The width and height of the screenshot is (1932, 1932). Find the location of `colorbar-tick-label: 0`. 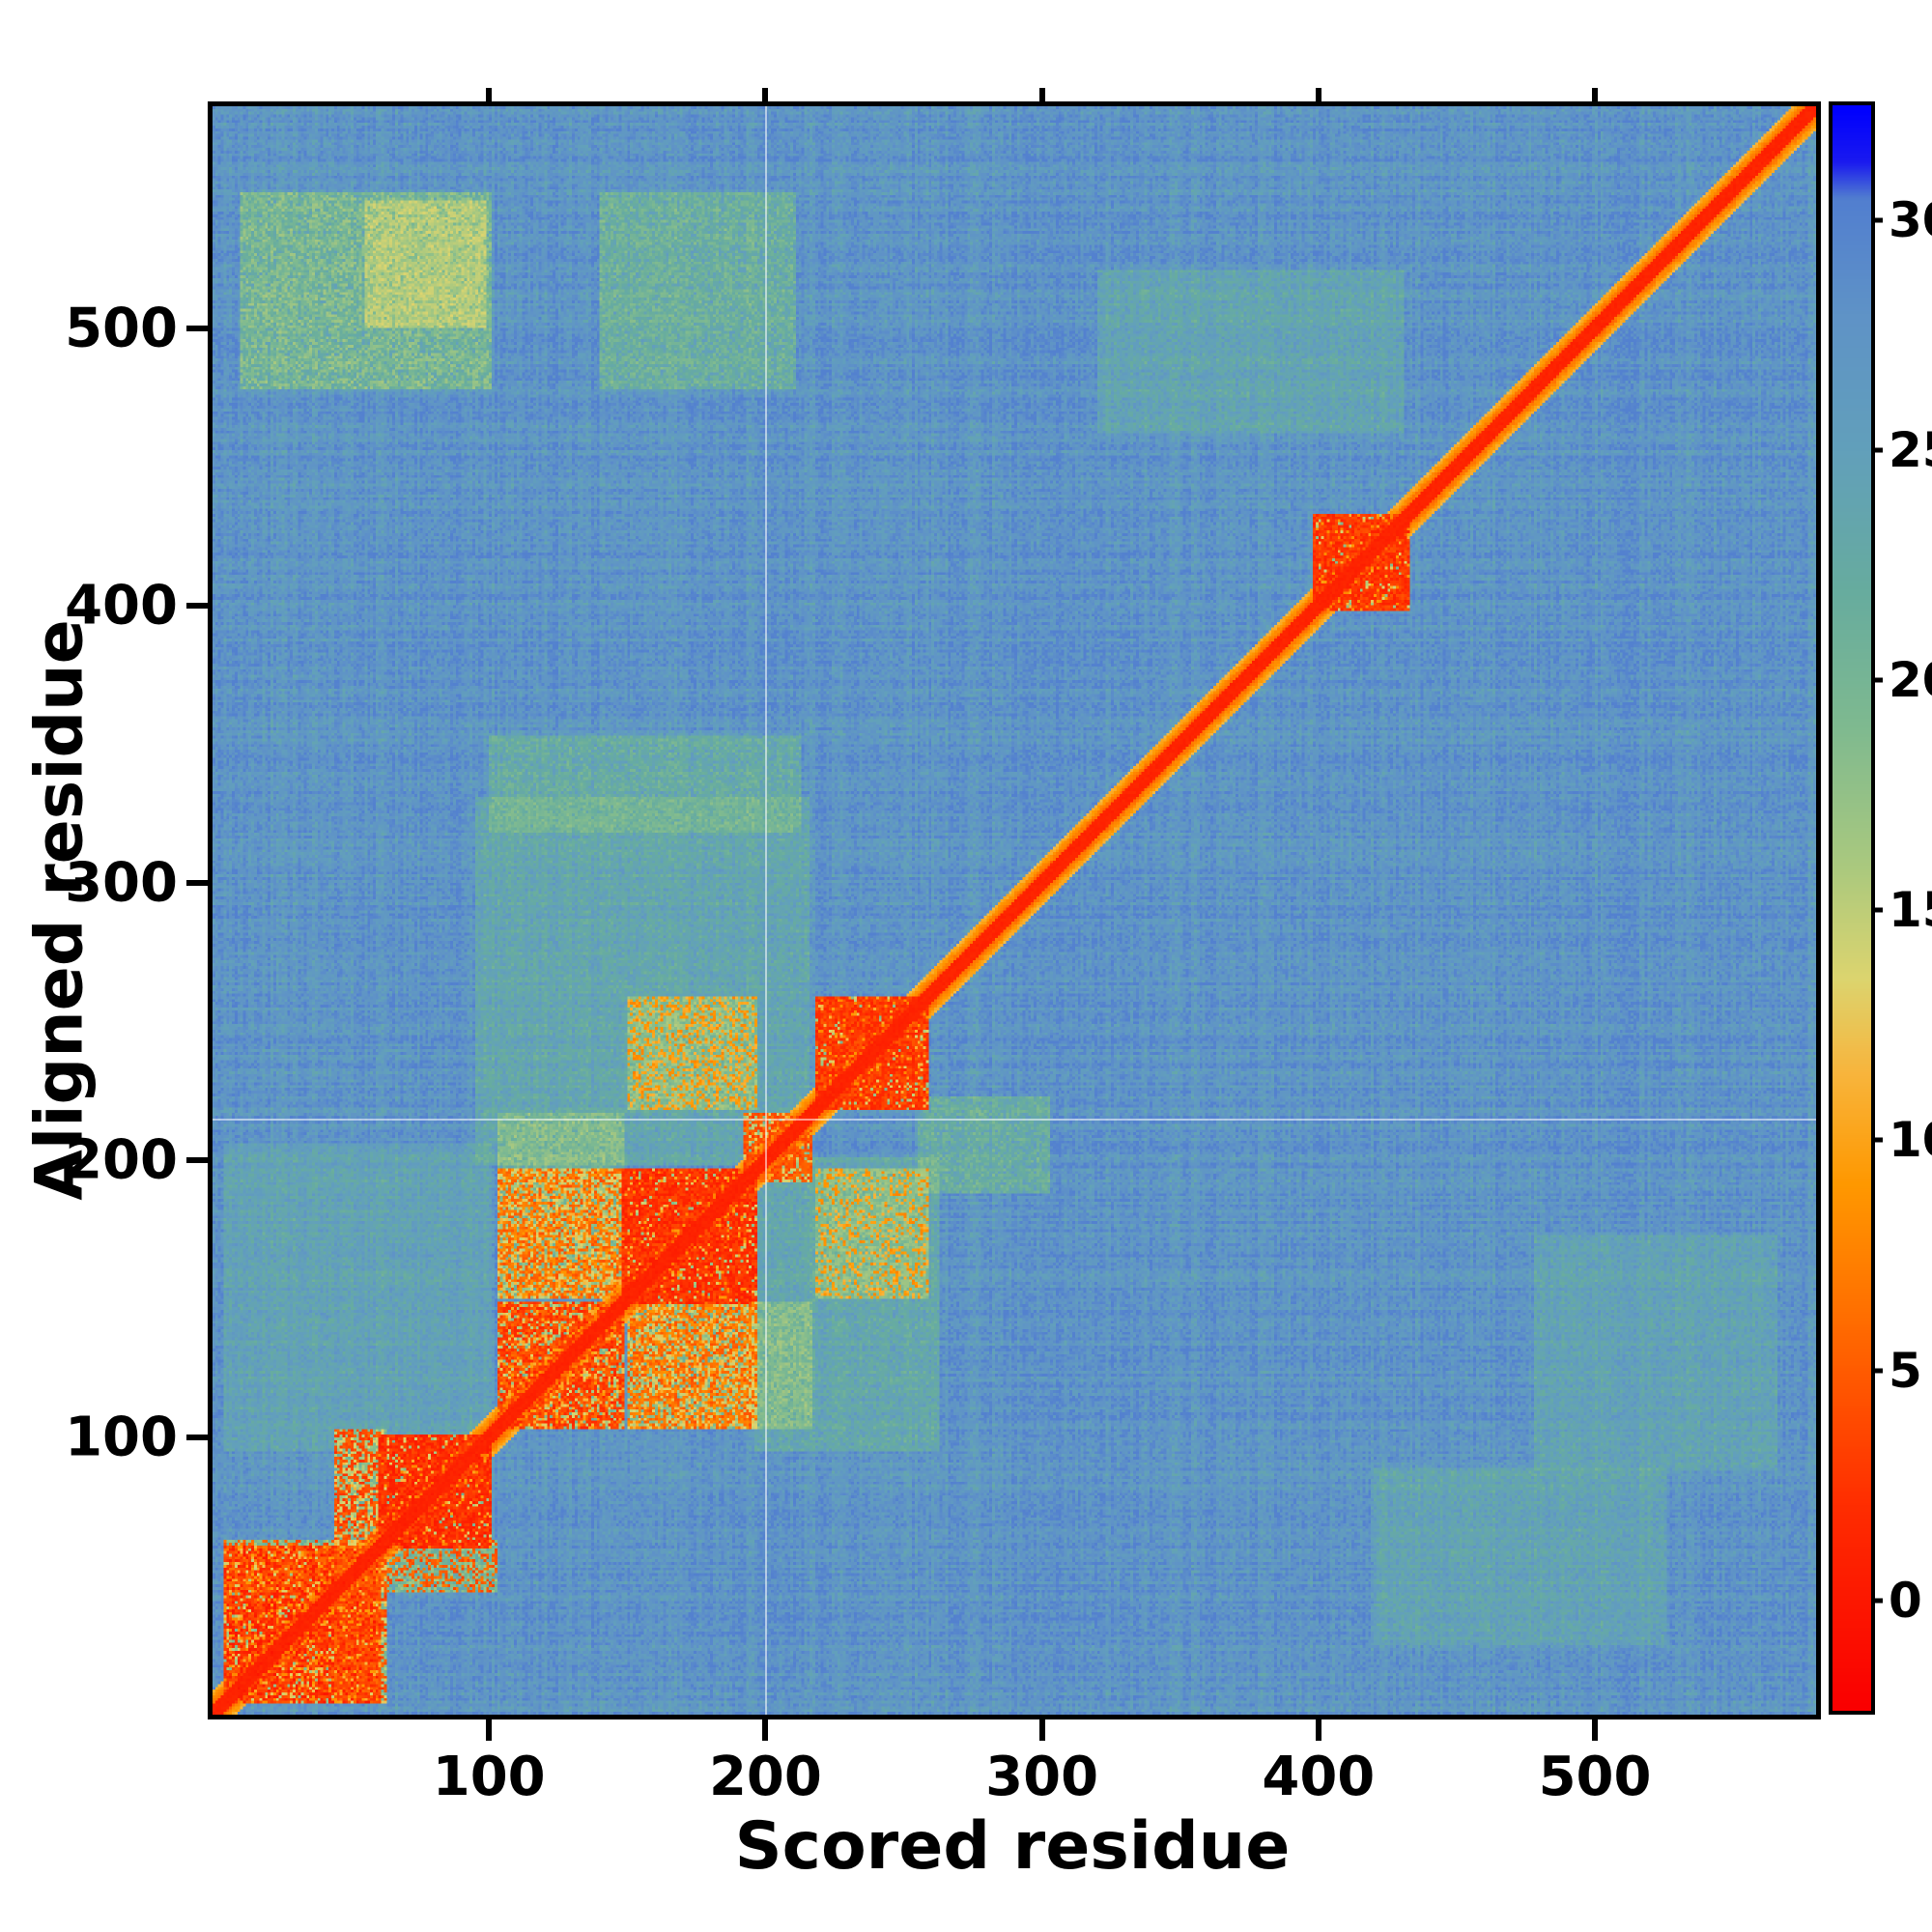

colorbar-tick-label: 0 is located at coordinates (1905, 1600).